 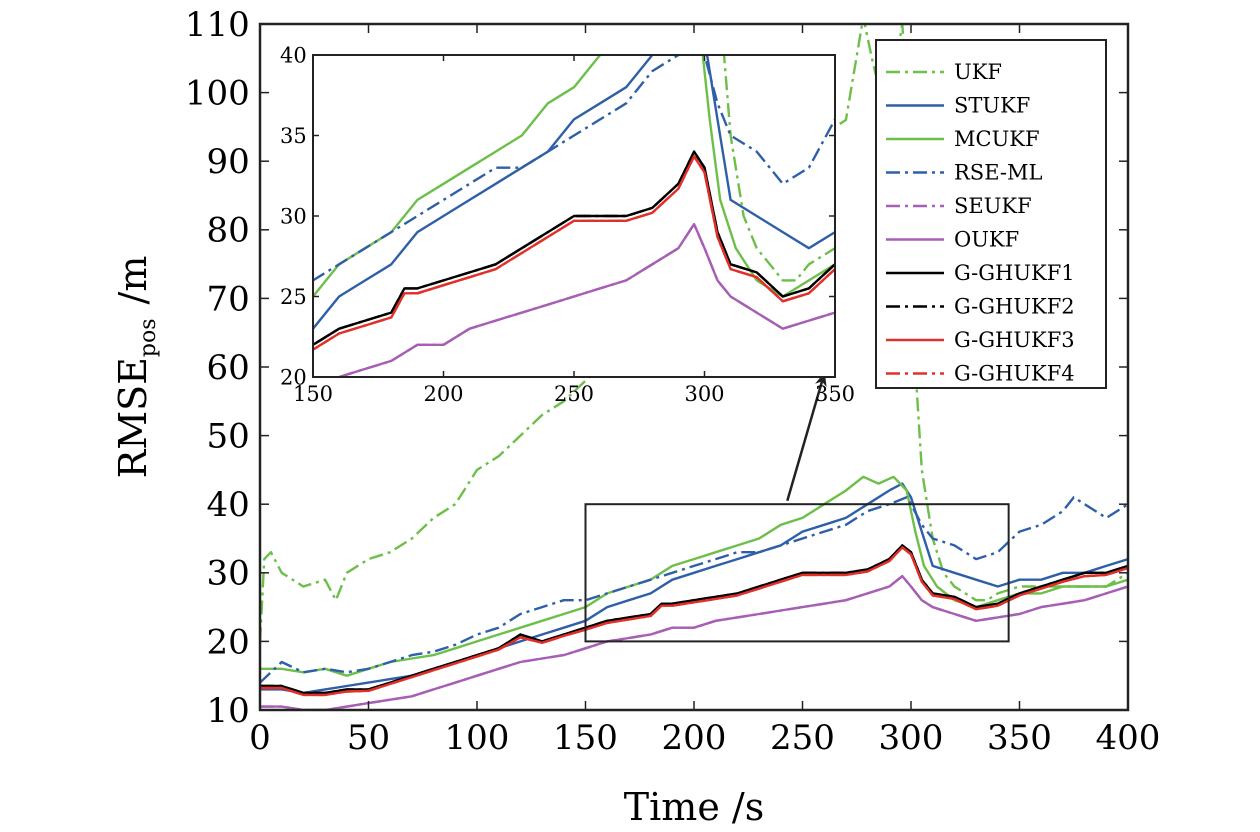 I want to click on y-tick-label: 90, so click(x=228, y=162).